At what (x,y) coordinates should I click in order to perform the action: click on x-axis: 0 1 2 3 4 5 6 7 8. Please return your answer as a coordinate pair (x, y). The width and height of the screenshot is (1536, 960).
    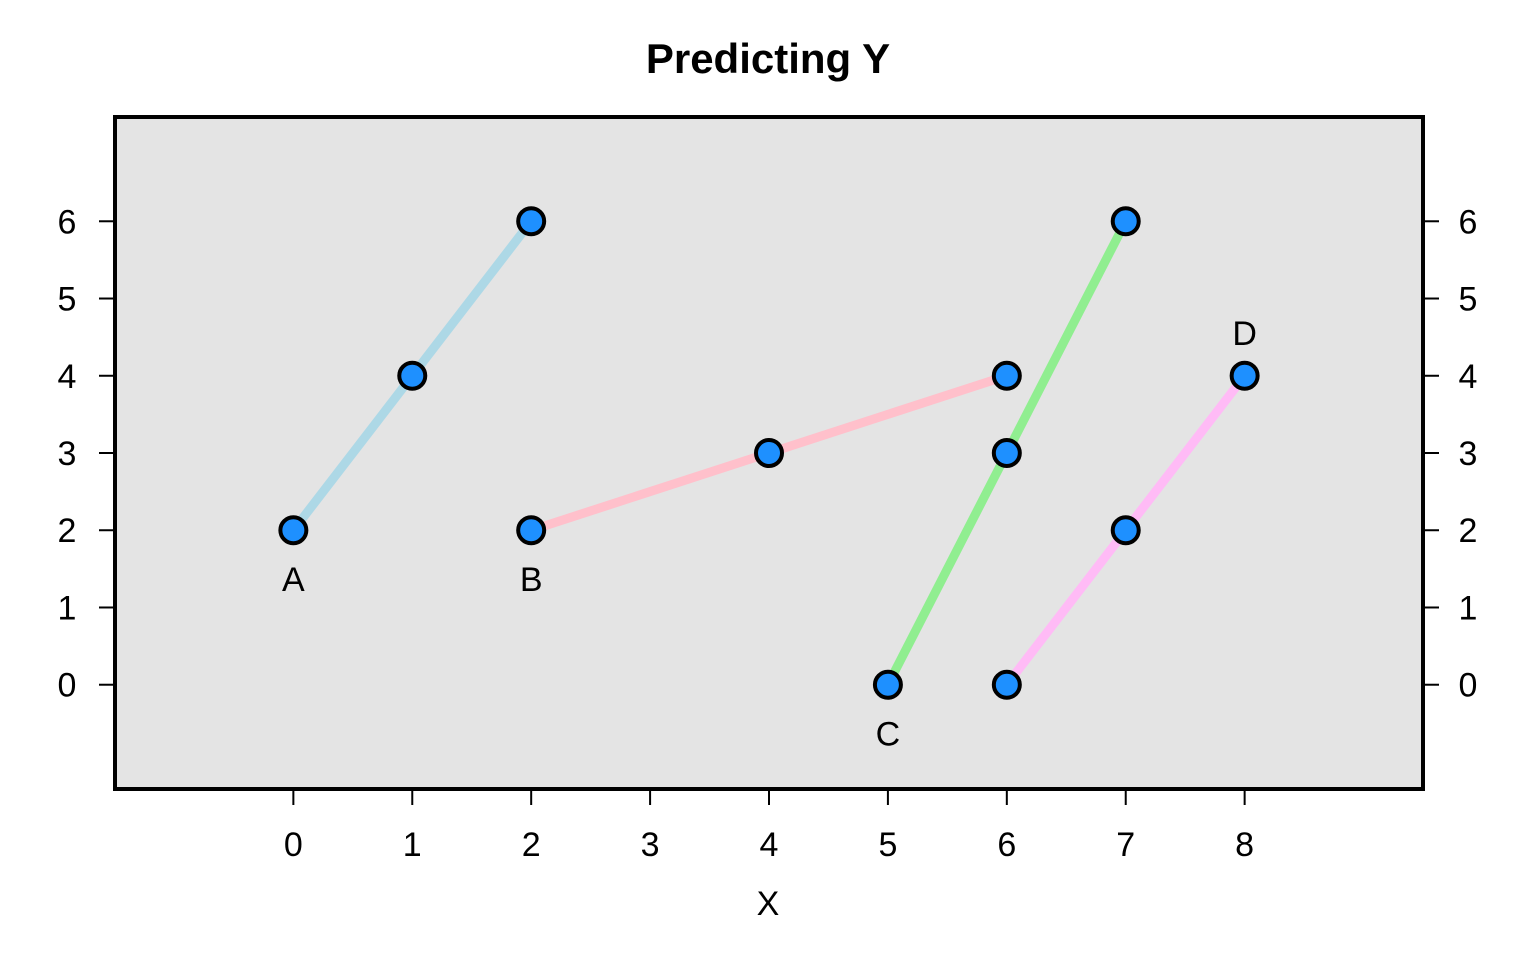
    Looking at the image, I should click on (769, 827).